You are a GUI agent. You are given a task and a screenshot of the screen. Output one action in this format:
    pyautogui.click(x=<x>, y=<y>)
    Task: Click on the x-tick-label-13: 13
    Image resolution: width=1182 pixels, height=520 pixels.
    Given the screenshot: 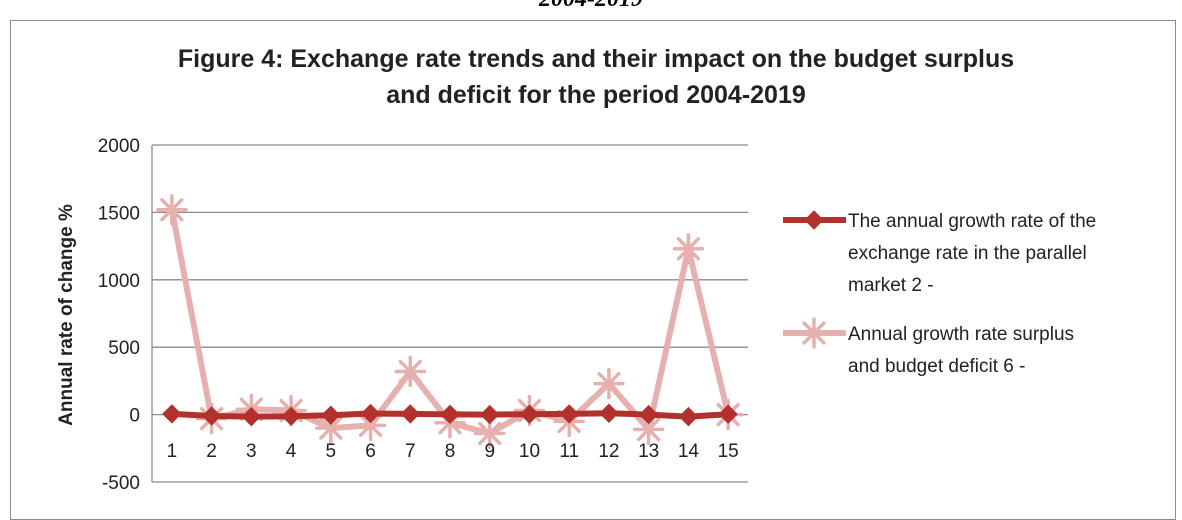 What is the action you would take?
    pyautogui.click(x=648, y=451)
    